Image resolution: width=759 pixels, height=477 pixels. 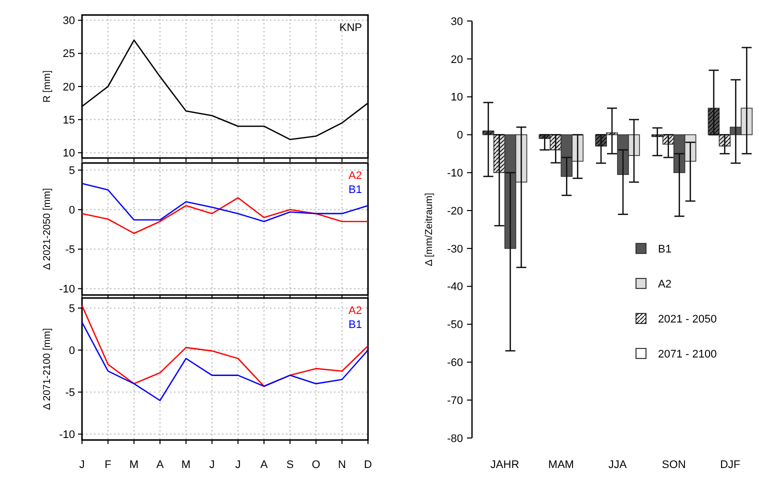 I want to click on y-axis-title: Δ [mm/Zeitraum], so click(x=429, y=229).